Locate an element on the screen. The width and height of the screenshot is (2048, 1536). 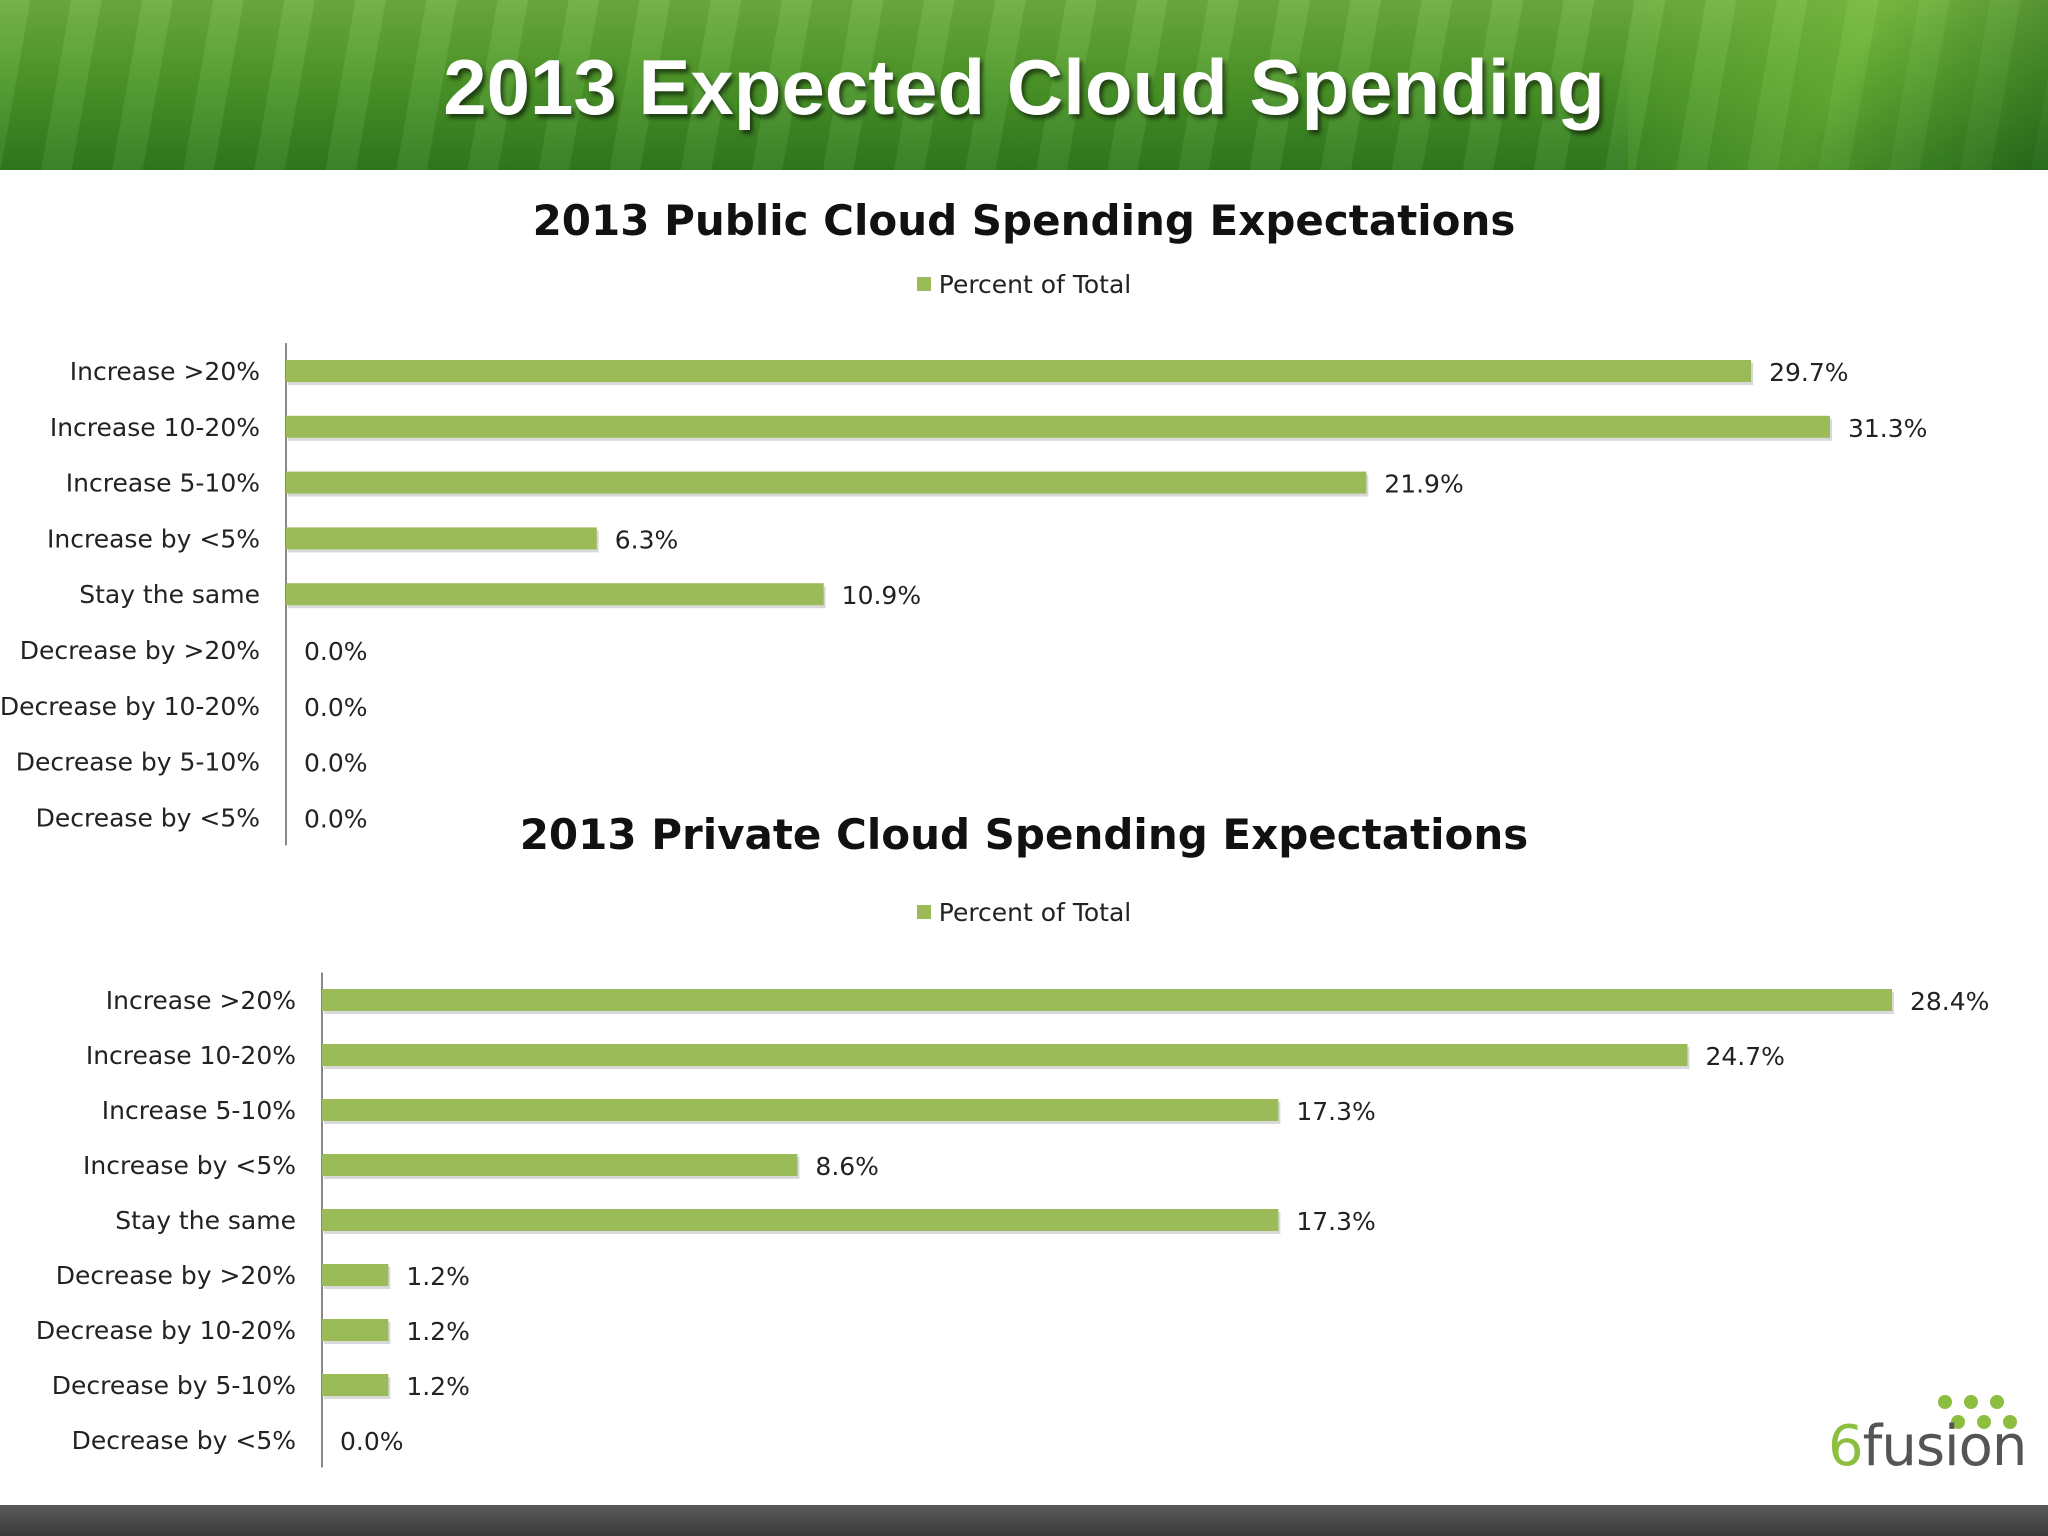
slide-header is located at coordinates (1024, 85).